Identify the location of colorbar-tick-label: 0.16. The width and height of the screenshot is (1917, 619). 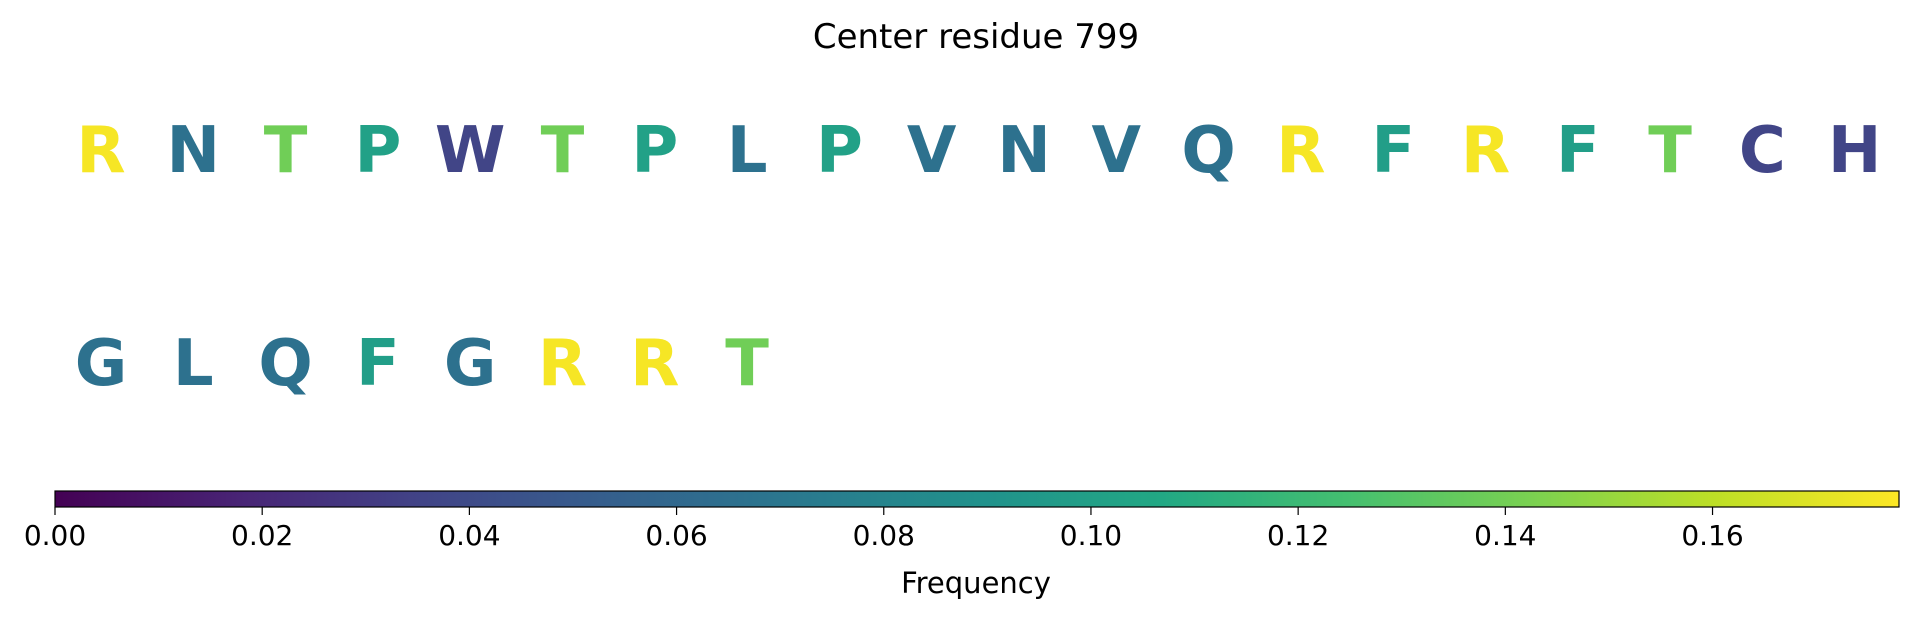
(1712, 535).